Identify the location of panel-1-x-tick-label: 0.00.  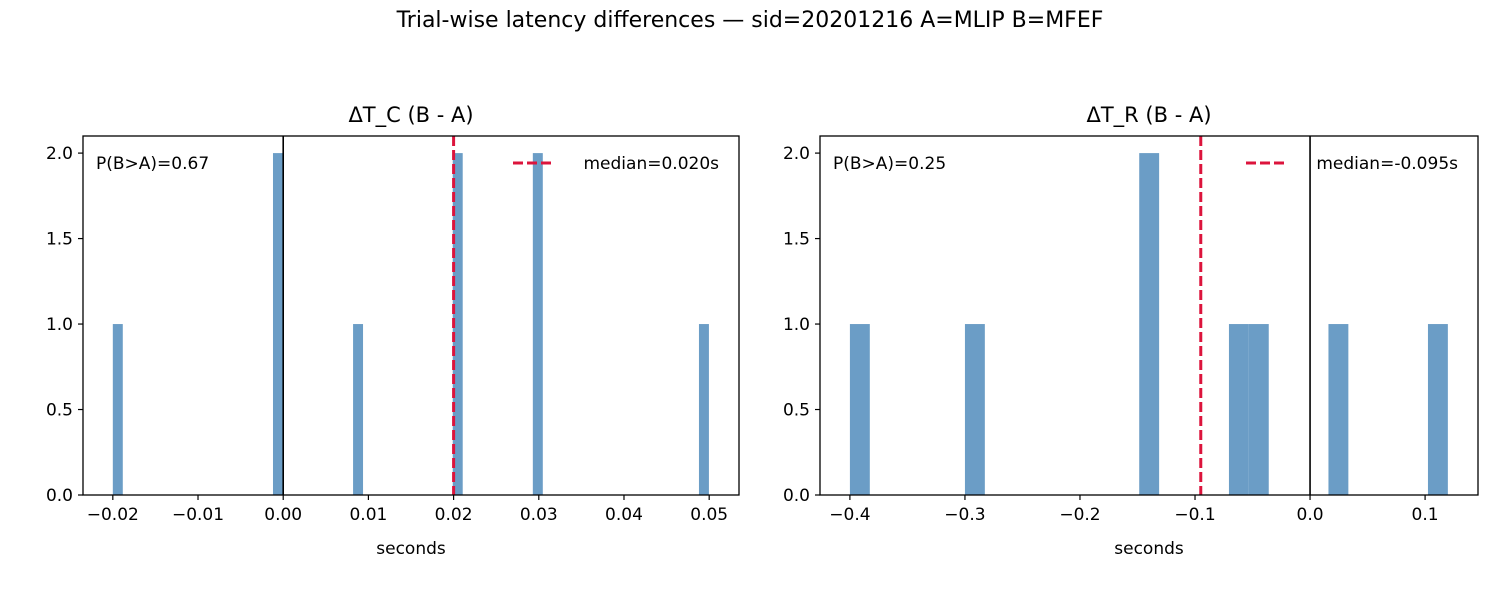
(283, 515).